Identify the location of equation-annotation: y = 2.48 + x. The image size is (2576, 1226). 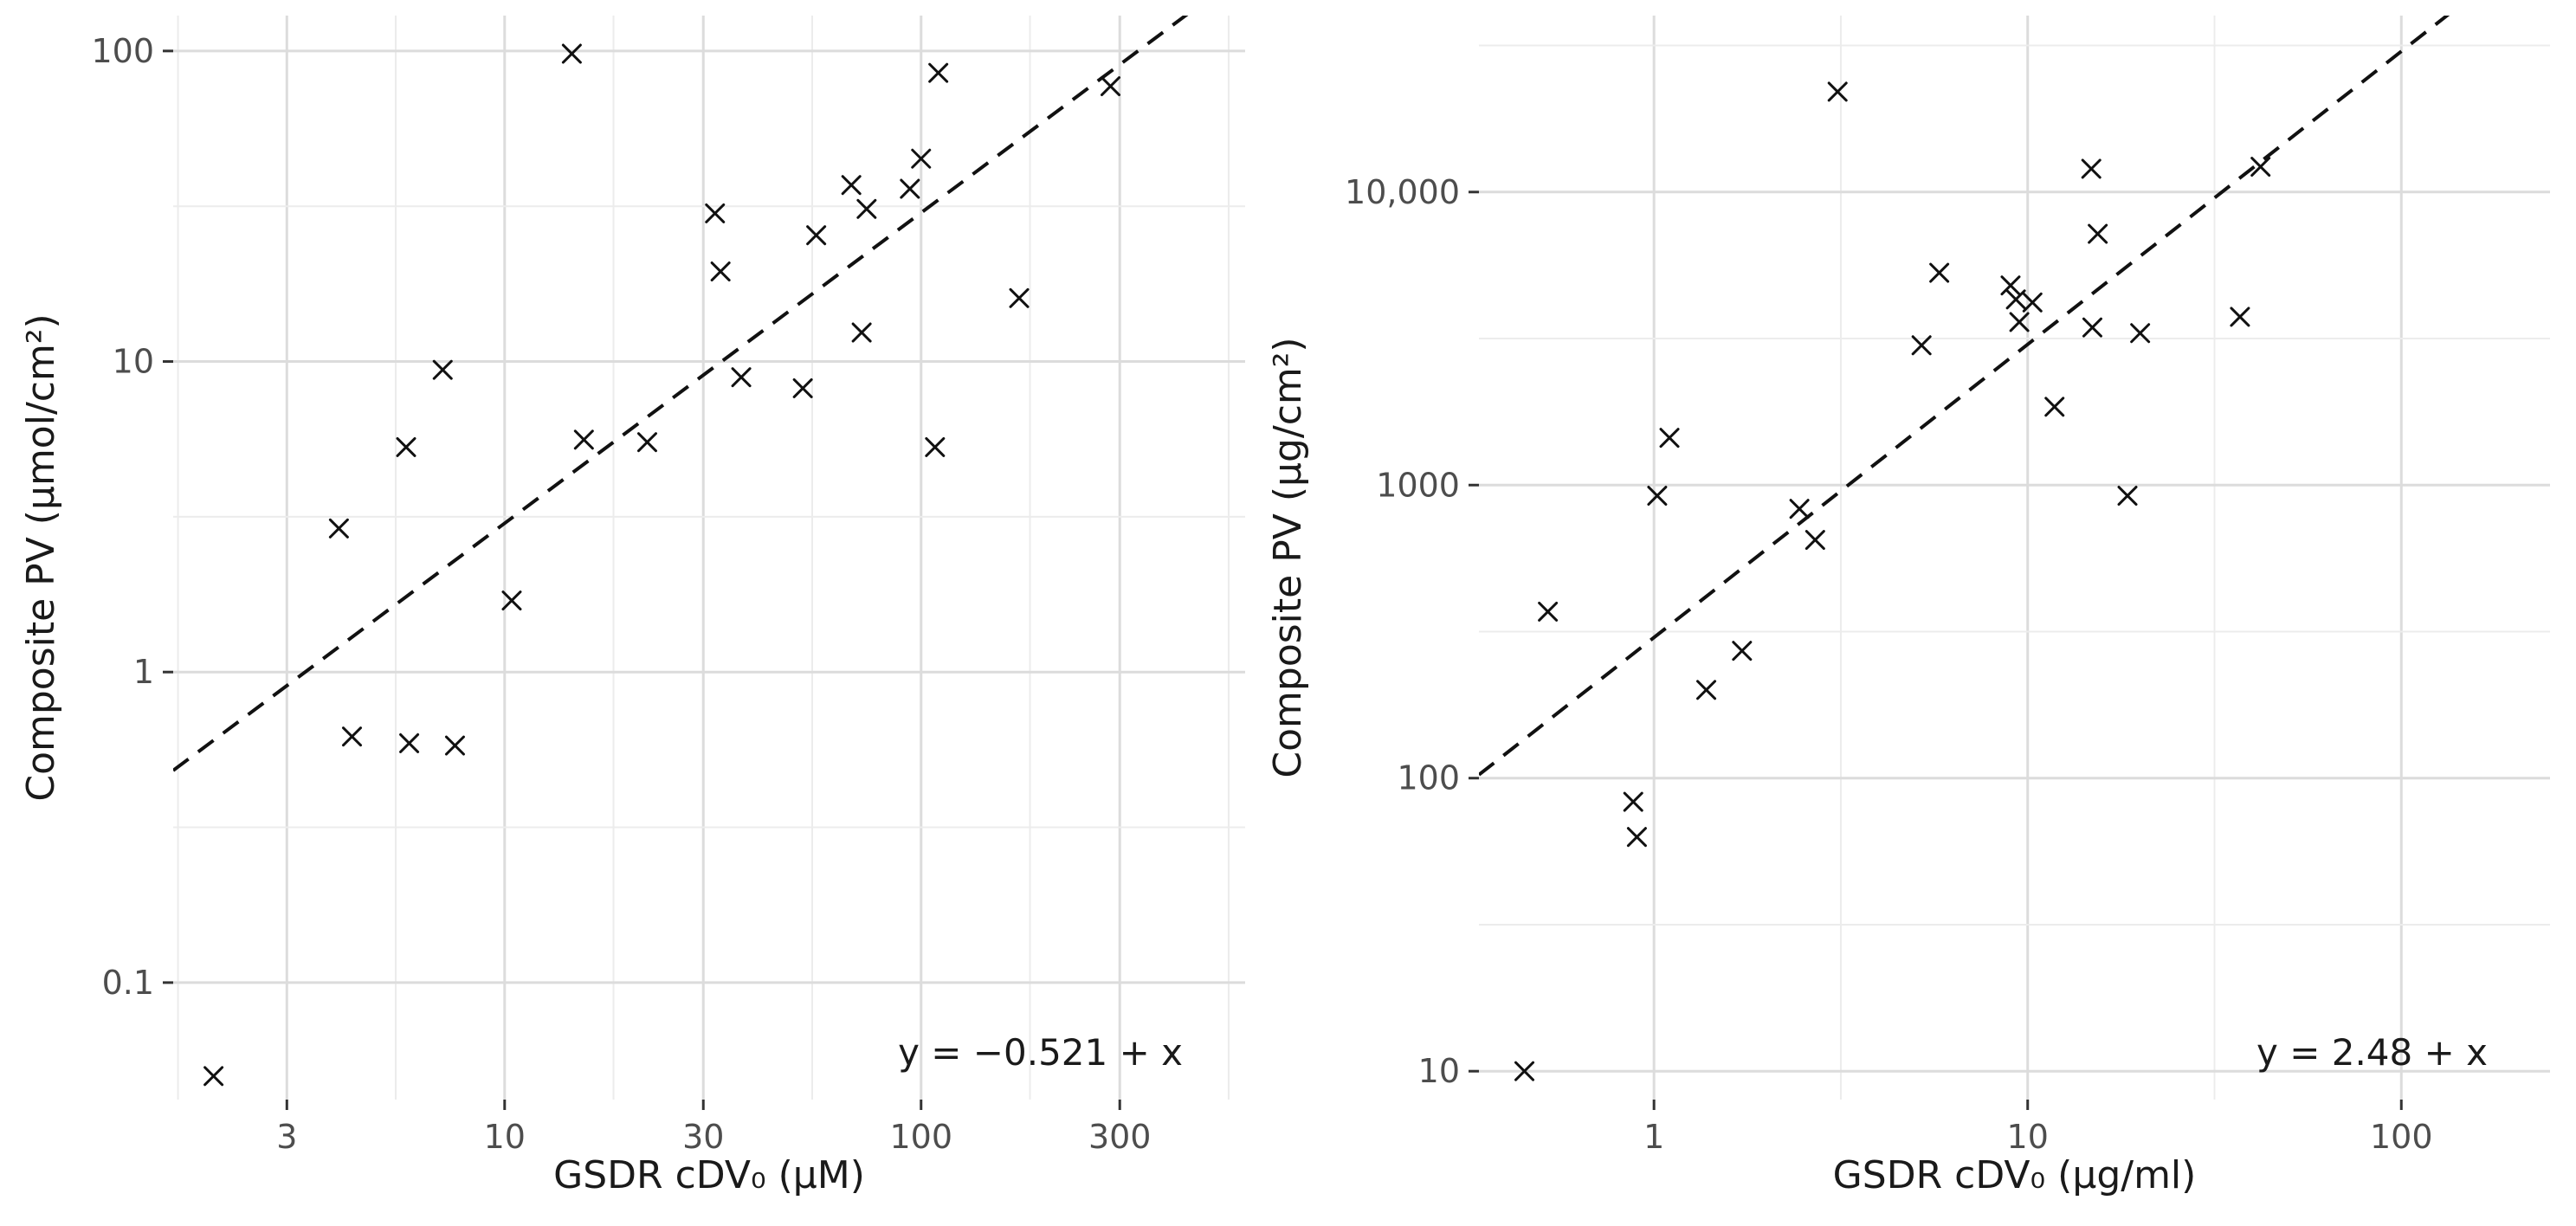
(2372, 1052).